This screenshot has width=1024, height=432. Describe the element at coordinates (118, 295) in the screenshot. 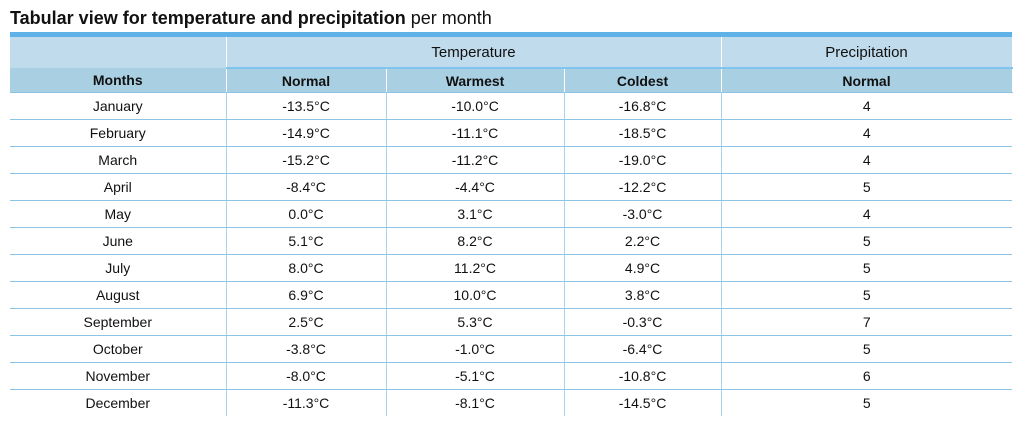

I see `cell-month: August` at that location.